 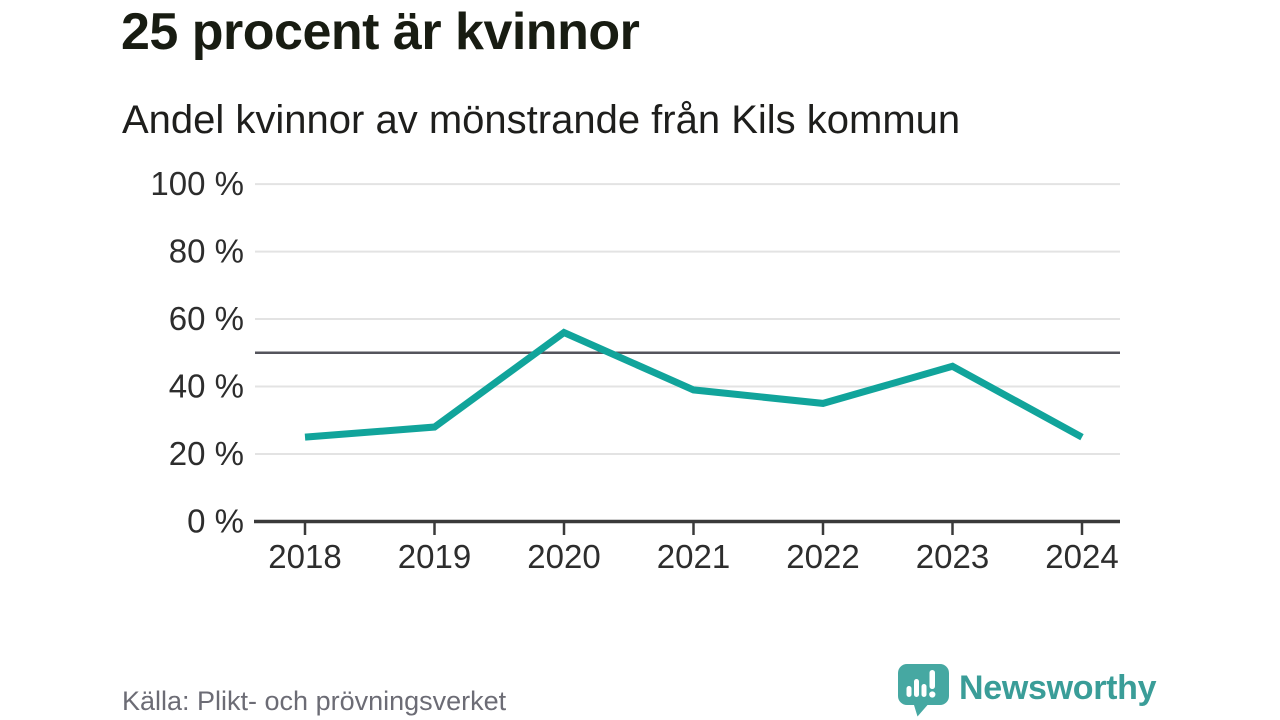 I want to click on y-axis-tick-label: 80 %, so click(x=206, y=251).